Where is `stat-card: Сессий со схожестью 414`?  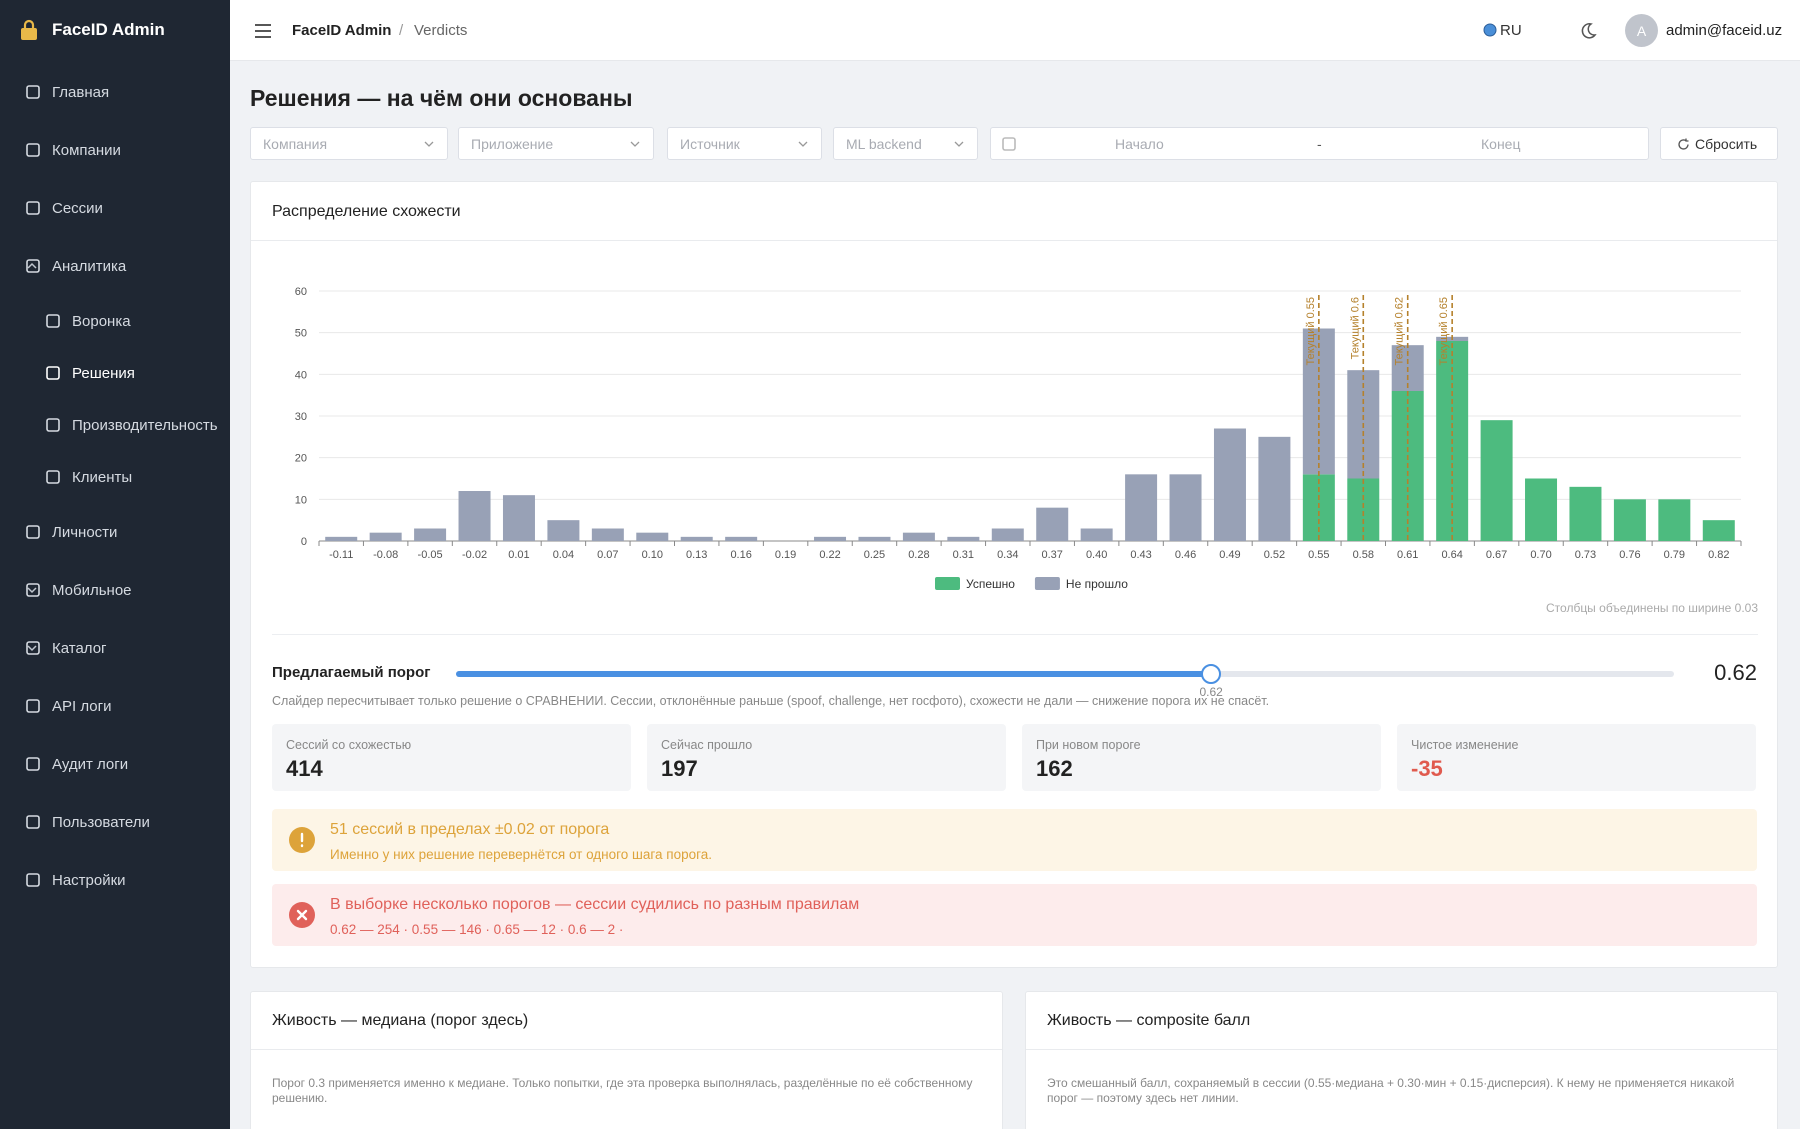 stat-card: Сессий со схожестью 414 is located at coordinates (451, 757).